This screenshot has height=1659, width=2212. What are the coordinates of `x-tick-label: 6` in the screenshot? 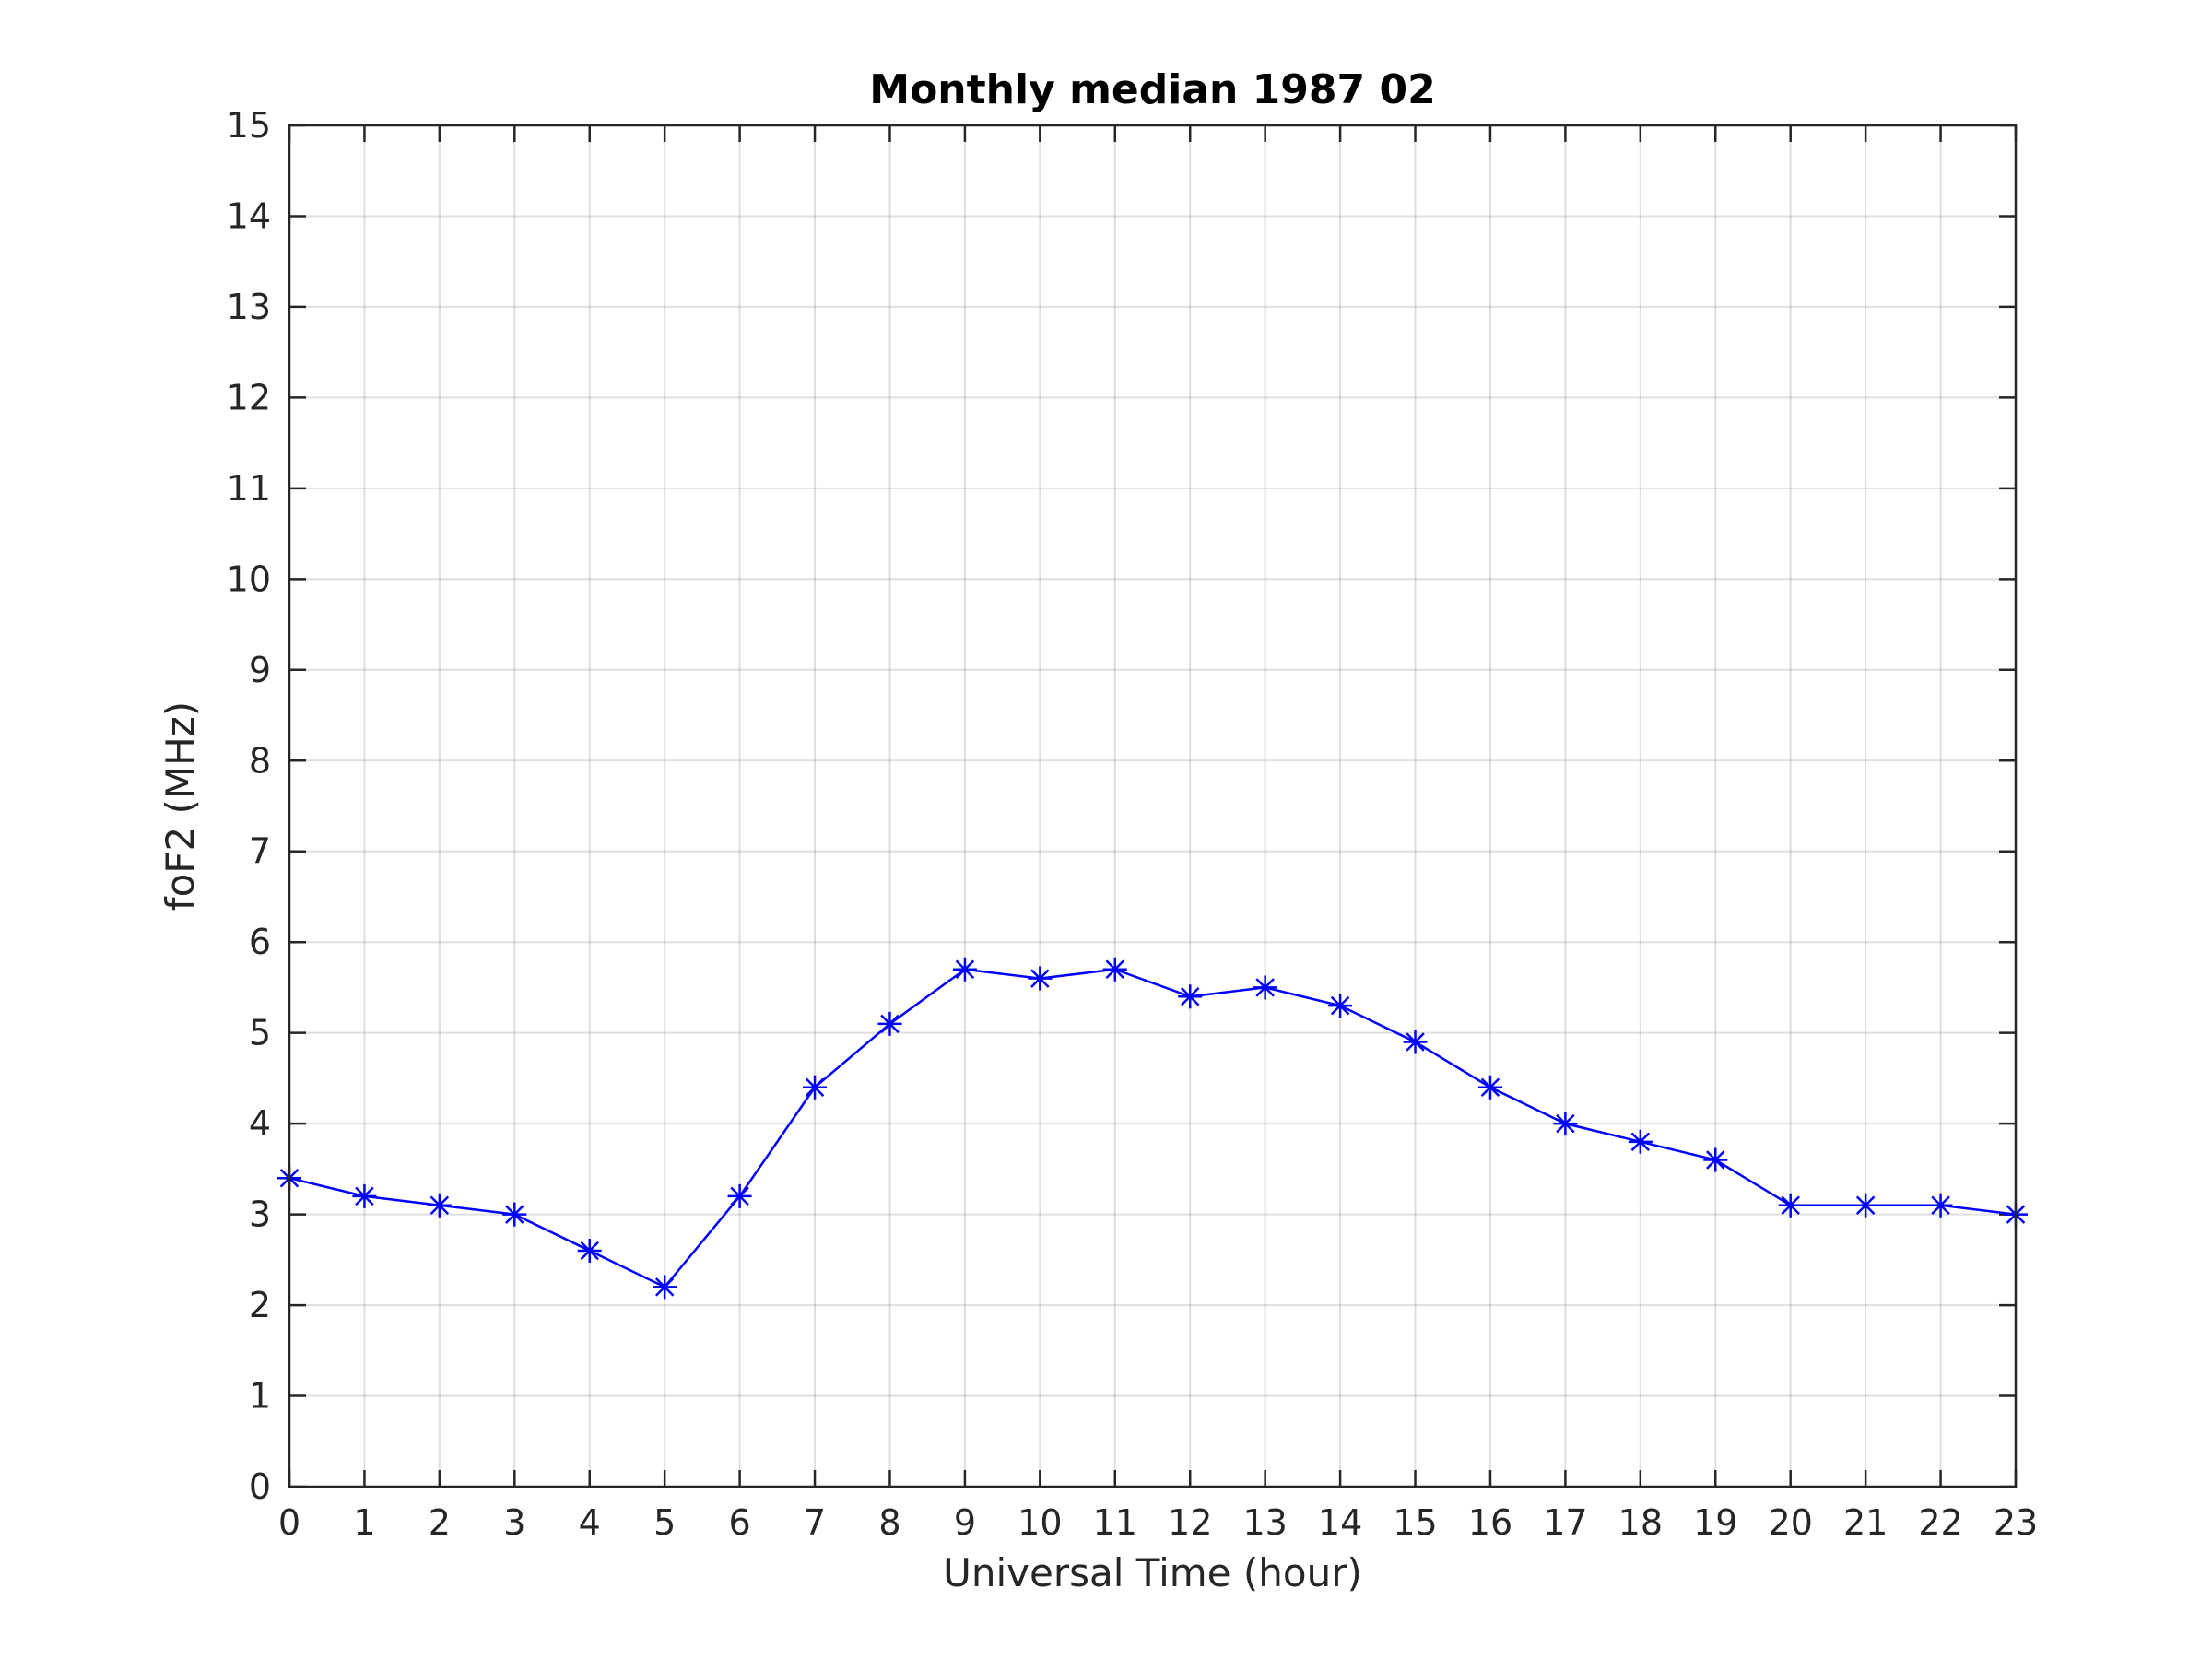 It's located at (740, 1522).